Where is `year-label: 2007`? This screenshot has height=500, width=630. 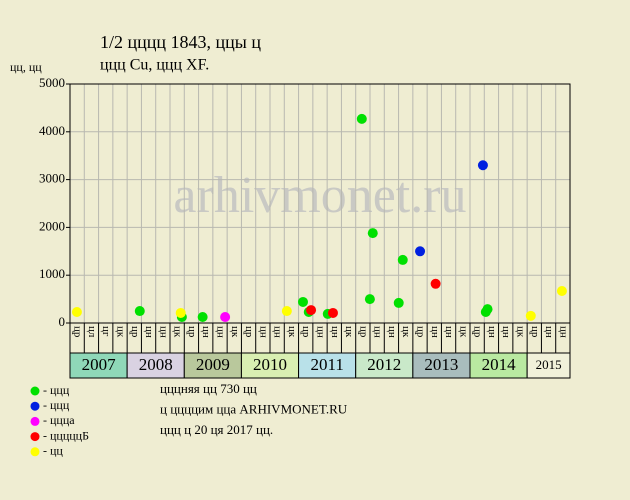
year-label: 2007 is located at coordinates (99, 364).